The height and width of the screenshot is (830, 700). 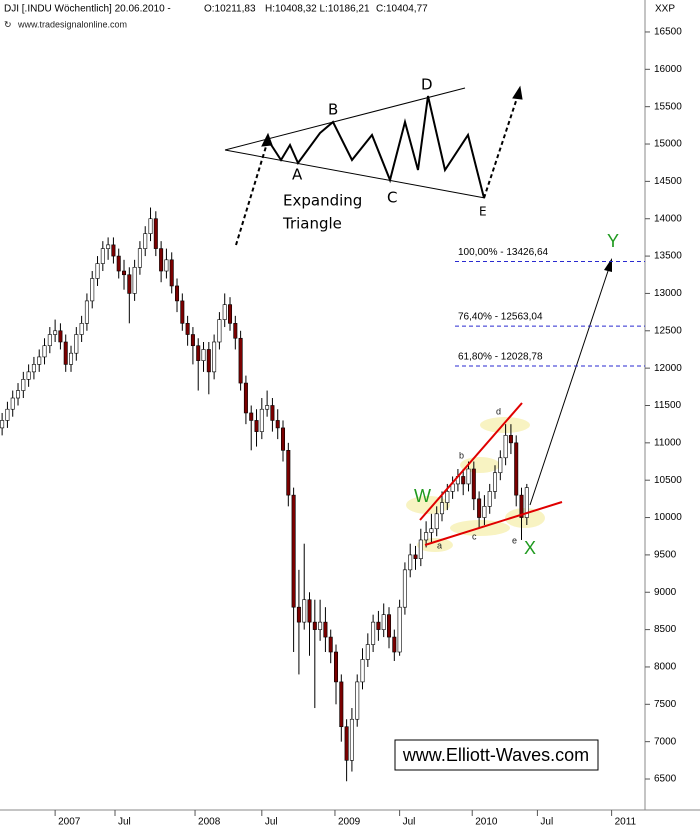 What do you see at coordinates (668, 32) in the screenshot?
I see `y-tick-label: 16500` at bounding box center [668, 32].